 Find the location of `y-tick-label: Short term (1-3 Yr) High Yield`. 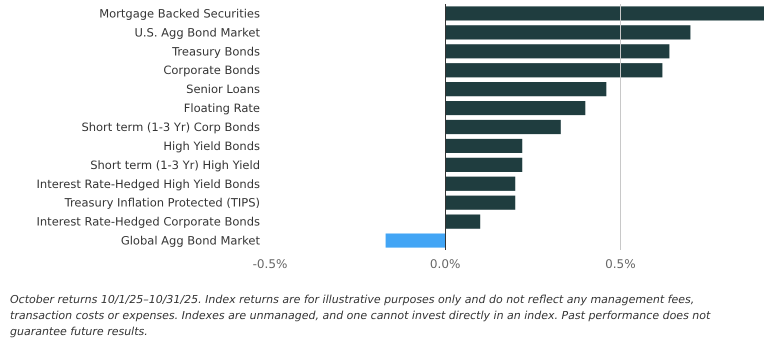

y-tick-label: Short term (1-3 Yr) High Yield is located at coordinates (175, 165).